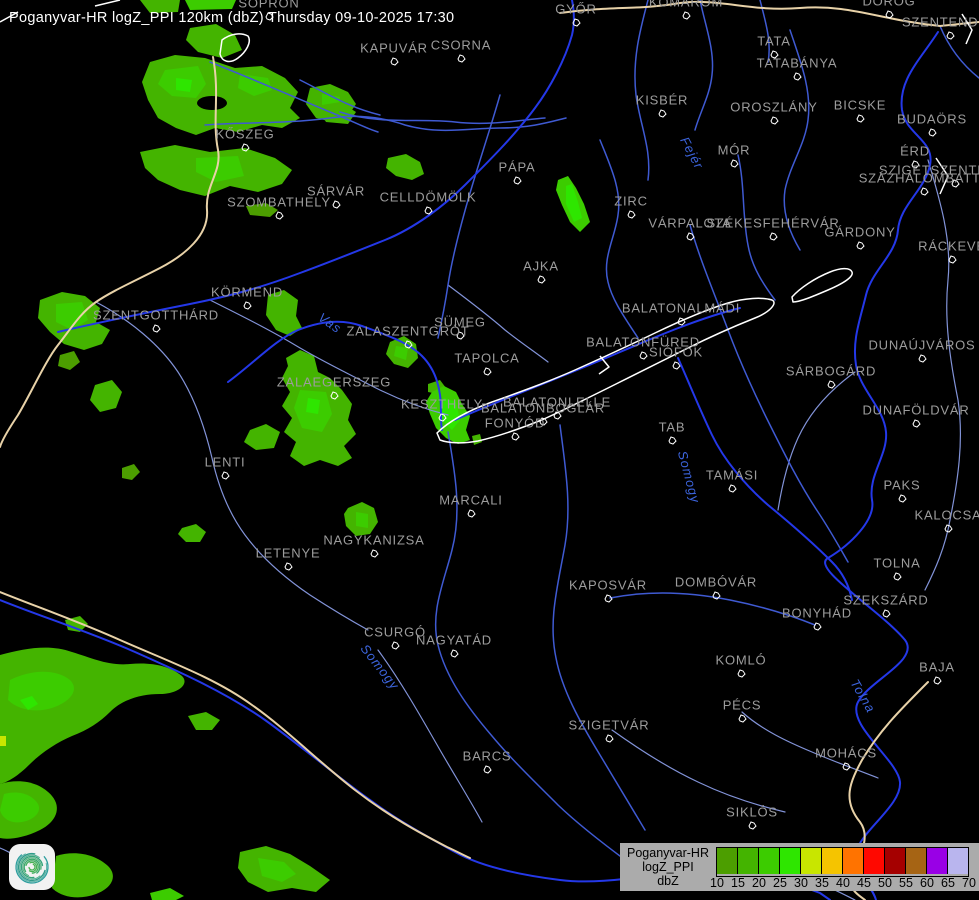  I want to click on city-outline-tapolca, so click(487, 371).